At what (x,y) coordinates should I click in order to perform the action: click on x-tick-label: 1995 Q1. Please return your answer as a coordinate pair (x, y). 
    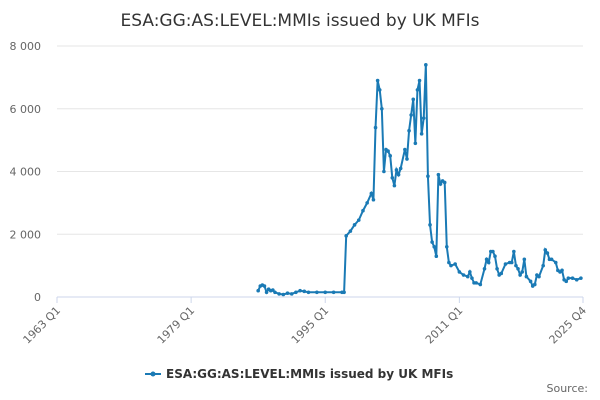
    Looking at the image, I should click on (310, 325).